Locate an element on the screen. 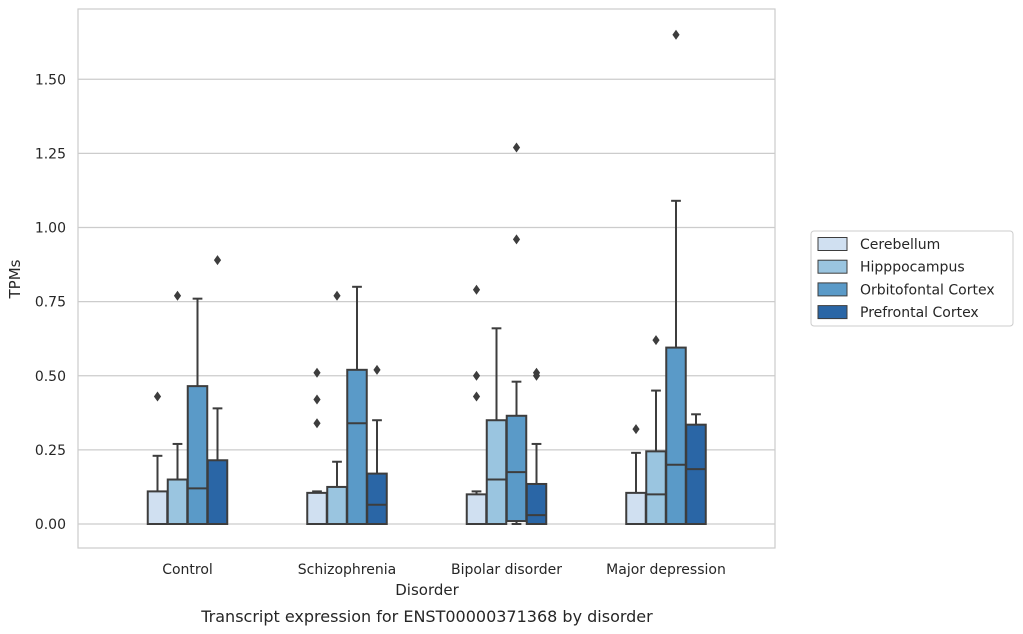 The height and width of the screenshot is (634, 1023). x-axis-label: Disorder is located at coordinates (427, 590).